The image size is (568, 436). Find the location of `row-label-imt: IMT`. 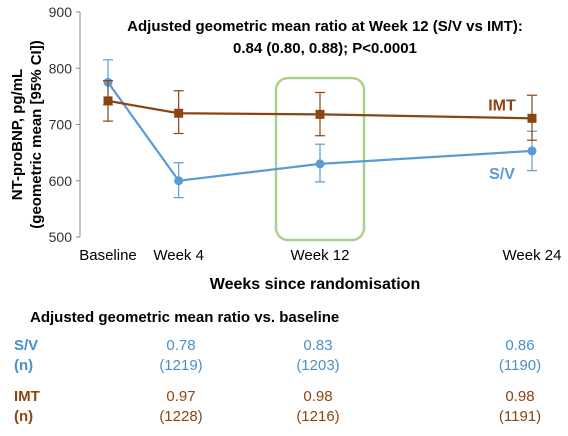

row-label-imt: IMT is located at coordinates (27, 396).